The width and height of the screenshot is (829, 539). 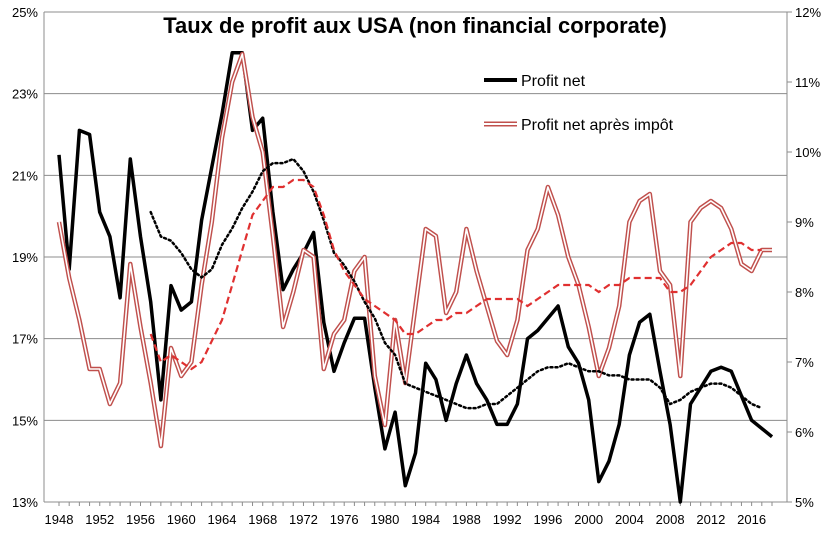 What do you see at coordinates (25, 94) in the screenshot?
I see `y-left-tick-label: 23%` at bounding box center [25, 94].